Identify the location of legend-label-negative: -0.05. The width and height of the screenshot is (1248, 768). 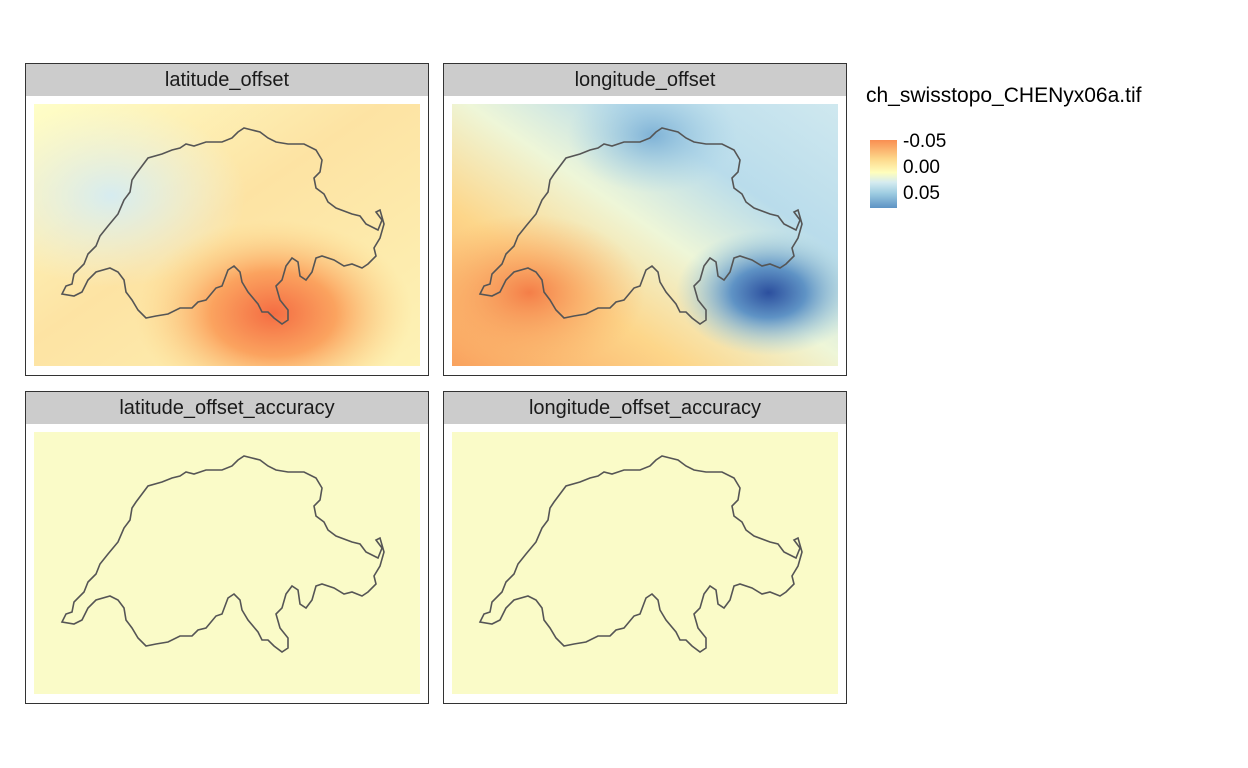
(925, 141).